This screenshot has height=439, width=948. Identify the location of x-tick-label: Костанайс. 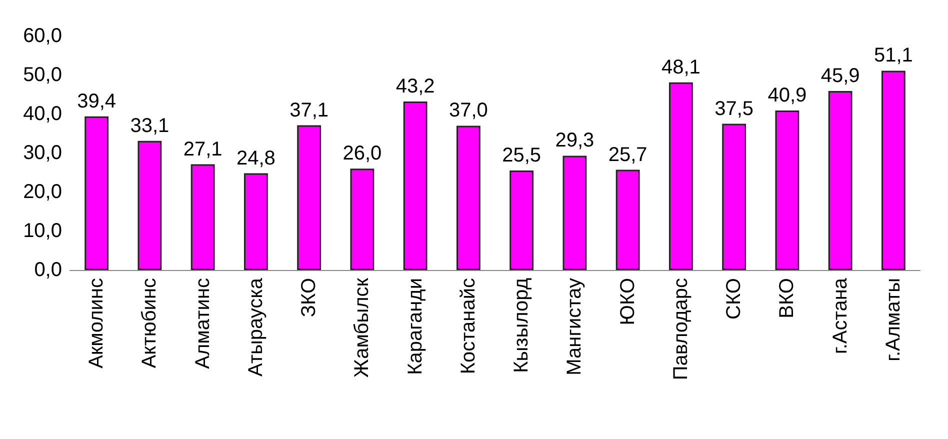
(468, 326).